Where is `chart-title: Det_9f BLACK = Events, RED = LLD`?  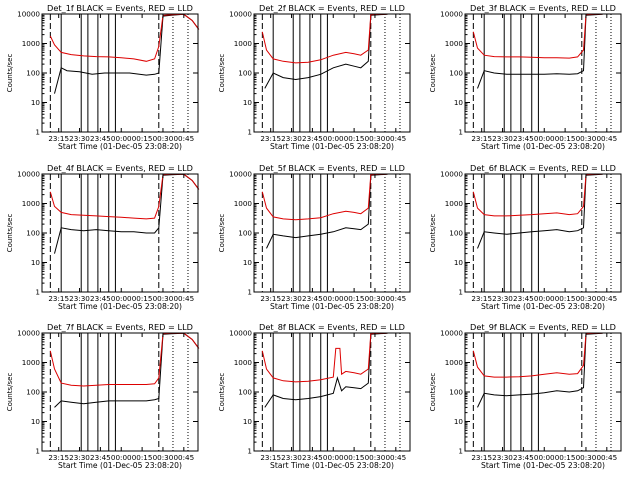
chart-title: Det_9f BLACK = Events, RED = LLD is located at coordinates (543, 327).